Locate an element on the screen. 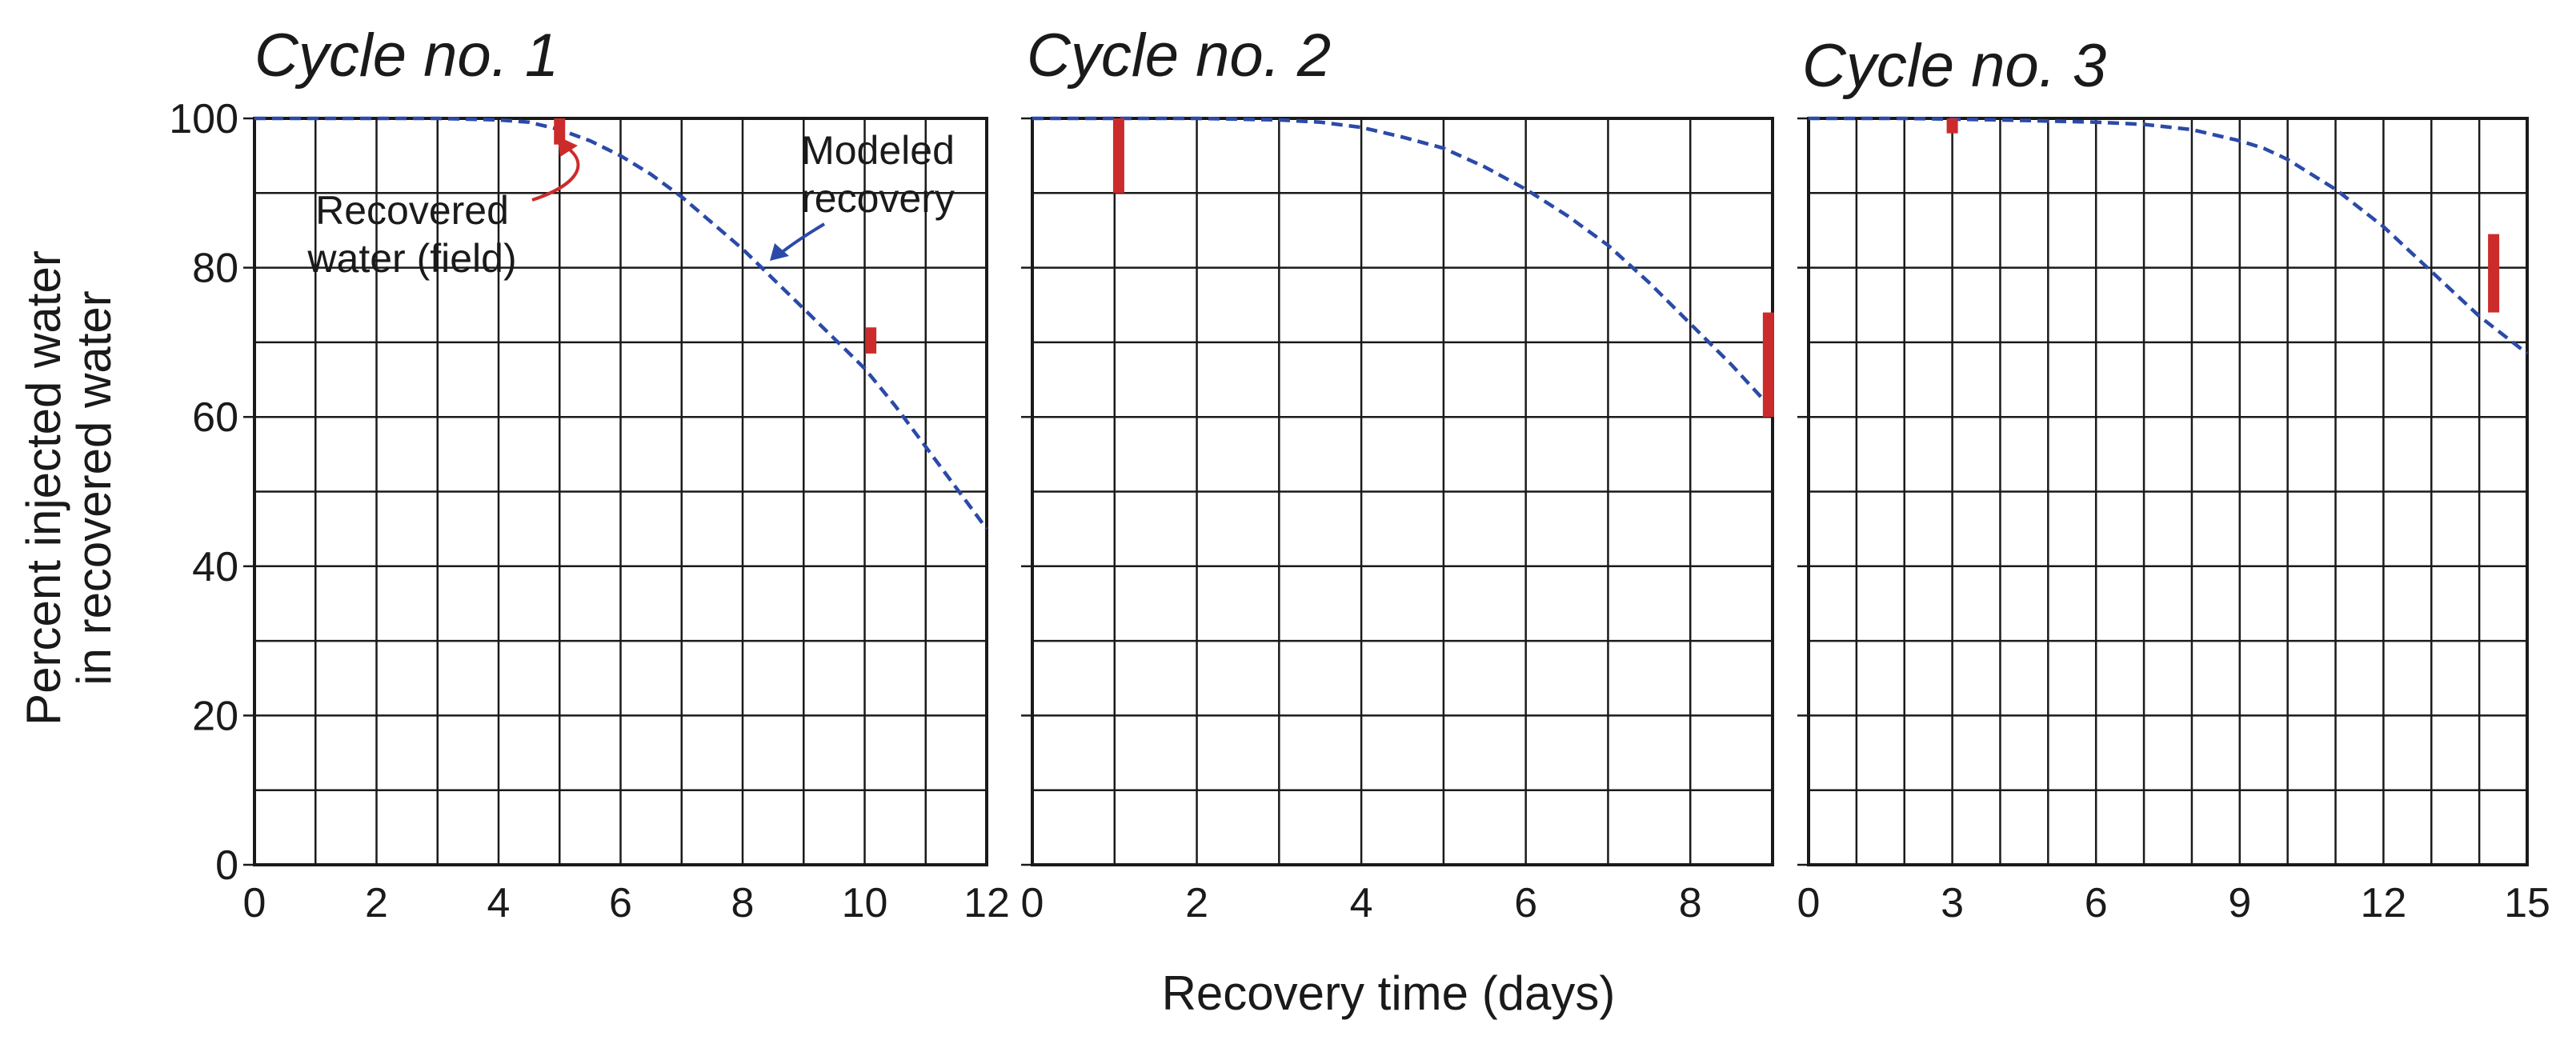 The width and height of the screenshot is (2576, 1056). recovered-water-label-line1: Recovered is located at coordinates (412, 210).